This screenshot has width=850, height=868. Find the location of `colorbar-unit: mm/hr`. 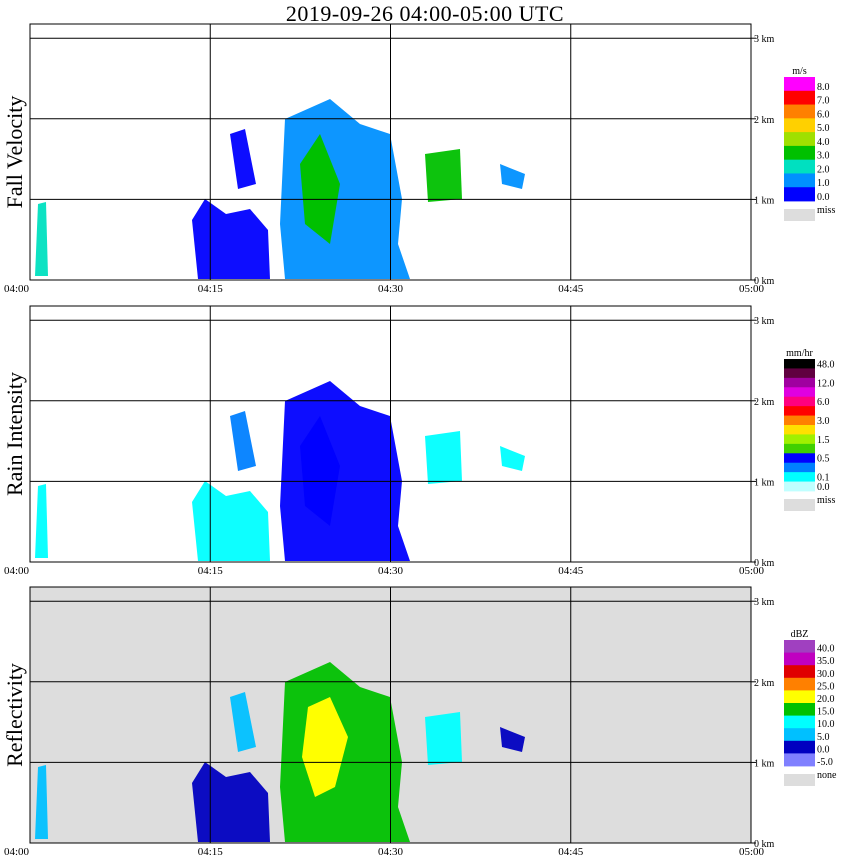

colorbar-unit: mm/hr is located at coordinates (799, 353).